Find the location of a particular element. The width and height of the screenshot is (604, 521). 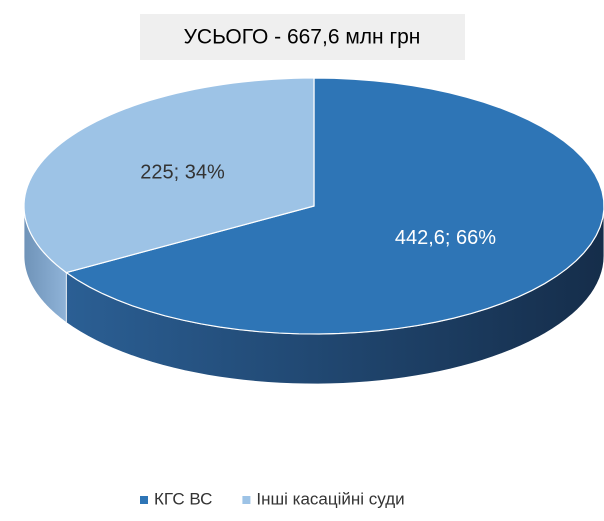

legend-label: Інші касаційні суди is located at coordinates (330, 498).